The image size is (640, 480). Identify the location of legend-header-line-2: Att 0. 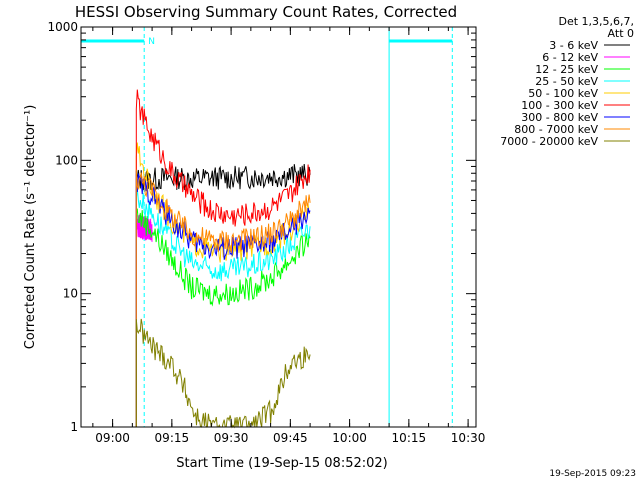
(621, 33).